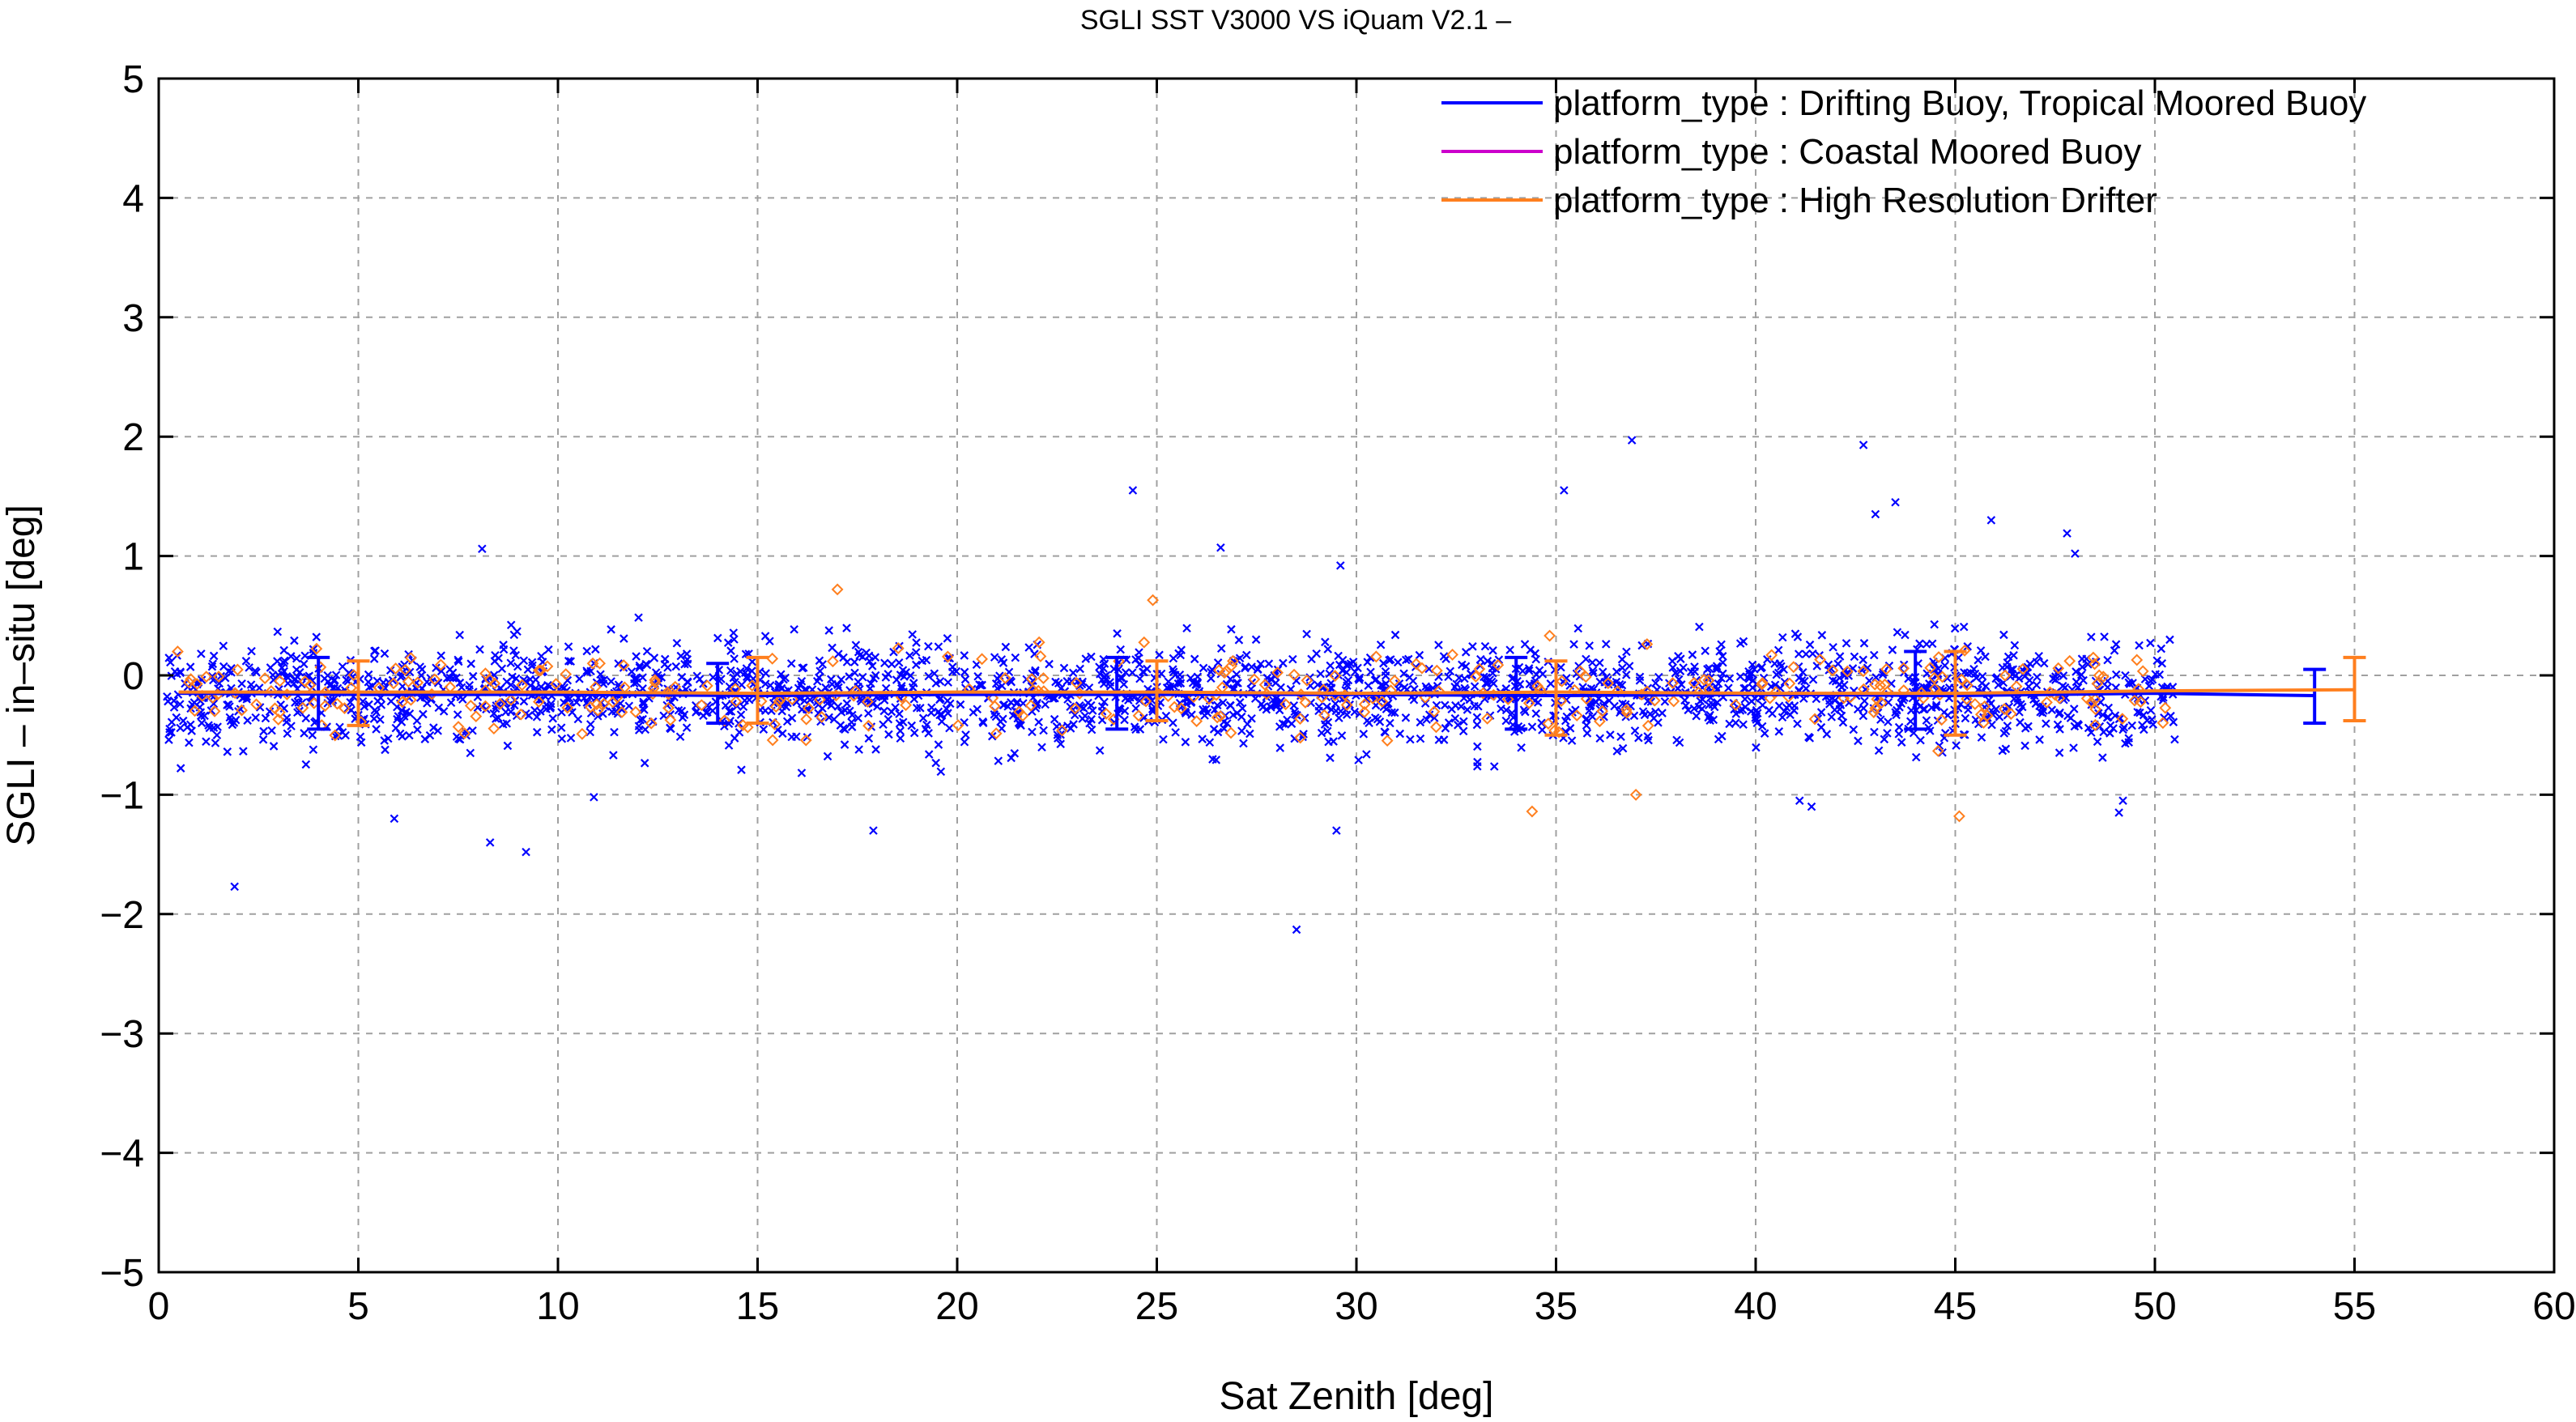 This screenshot has height=1422, width=2576. I want to click on x-tick-label: 10, so click(557, 1306).